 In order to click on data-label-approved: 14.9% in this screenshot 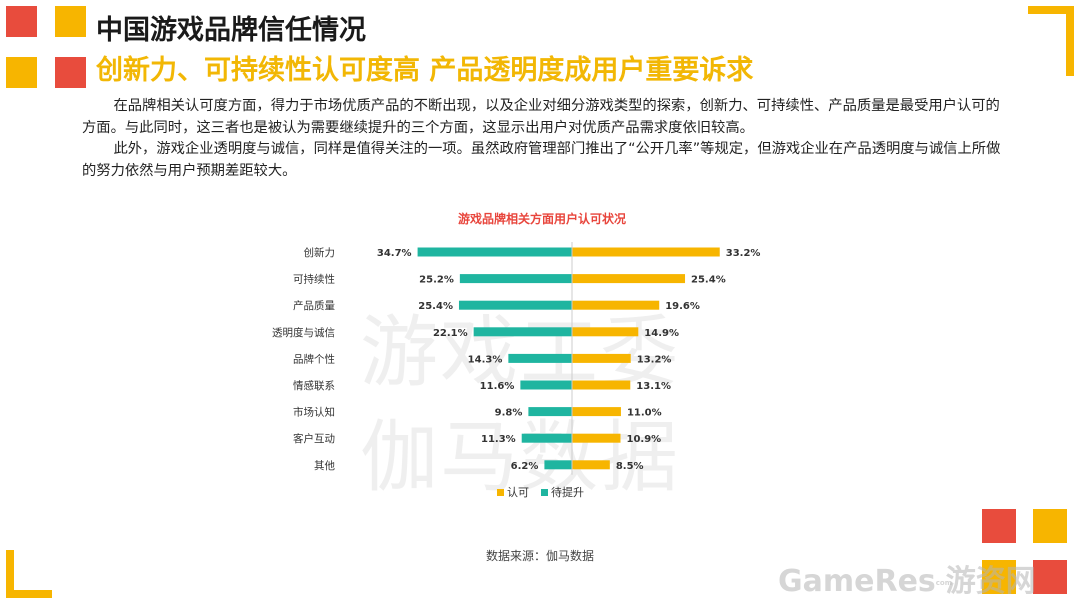, I will do `click(661, 333)`.